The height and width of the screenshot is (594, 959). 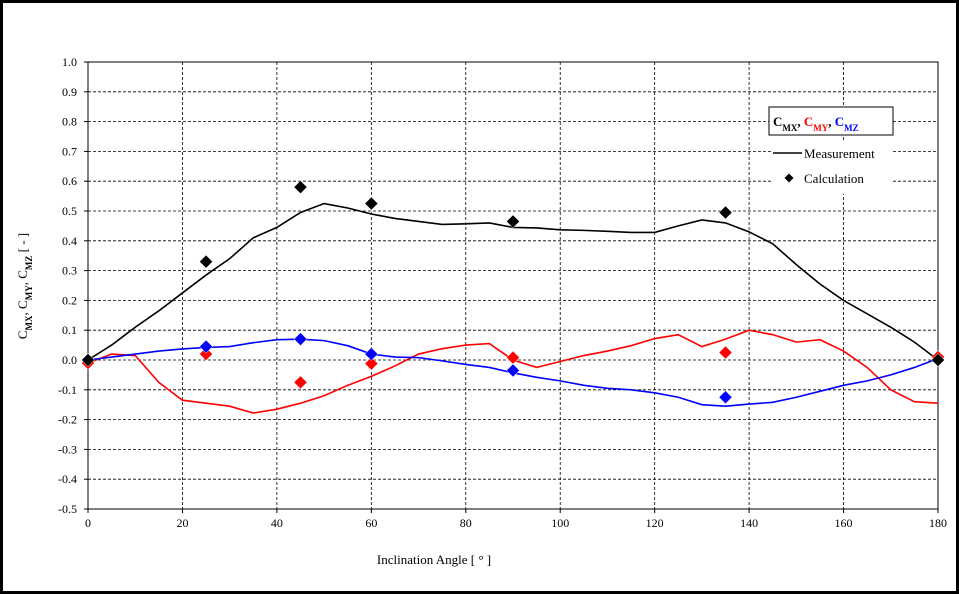 What do you see at coordinates (69, 92) in the screenshot?
I see `y-tick-label: 0.9` at bounding box center [69, 92].